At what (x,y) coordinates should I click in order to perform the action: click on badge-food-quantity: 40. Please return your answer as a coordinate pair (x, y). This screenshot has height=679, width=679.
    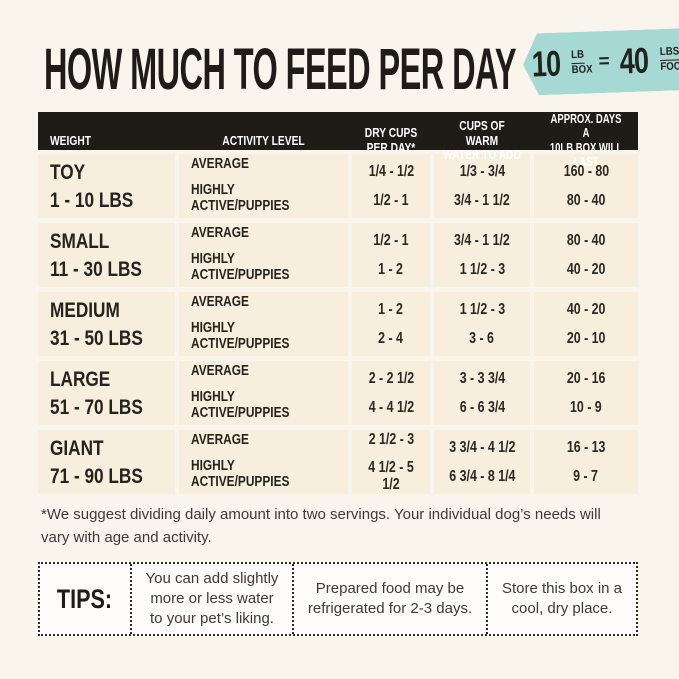
    Looking at the image, I should click on (633, 60).